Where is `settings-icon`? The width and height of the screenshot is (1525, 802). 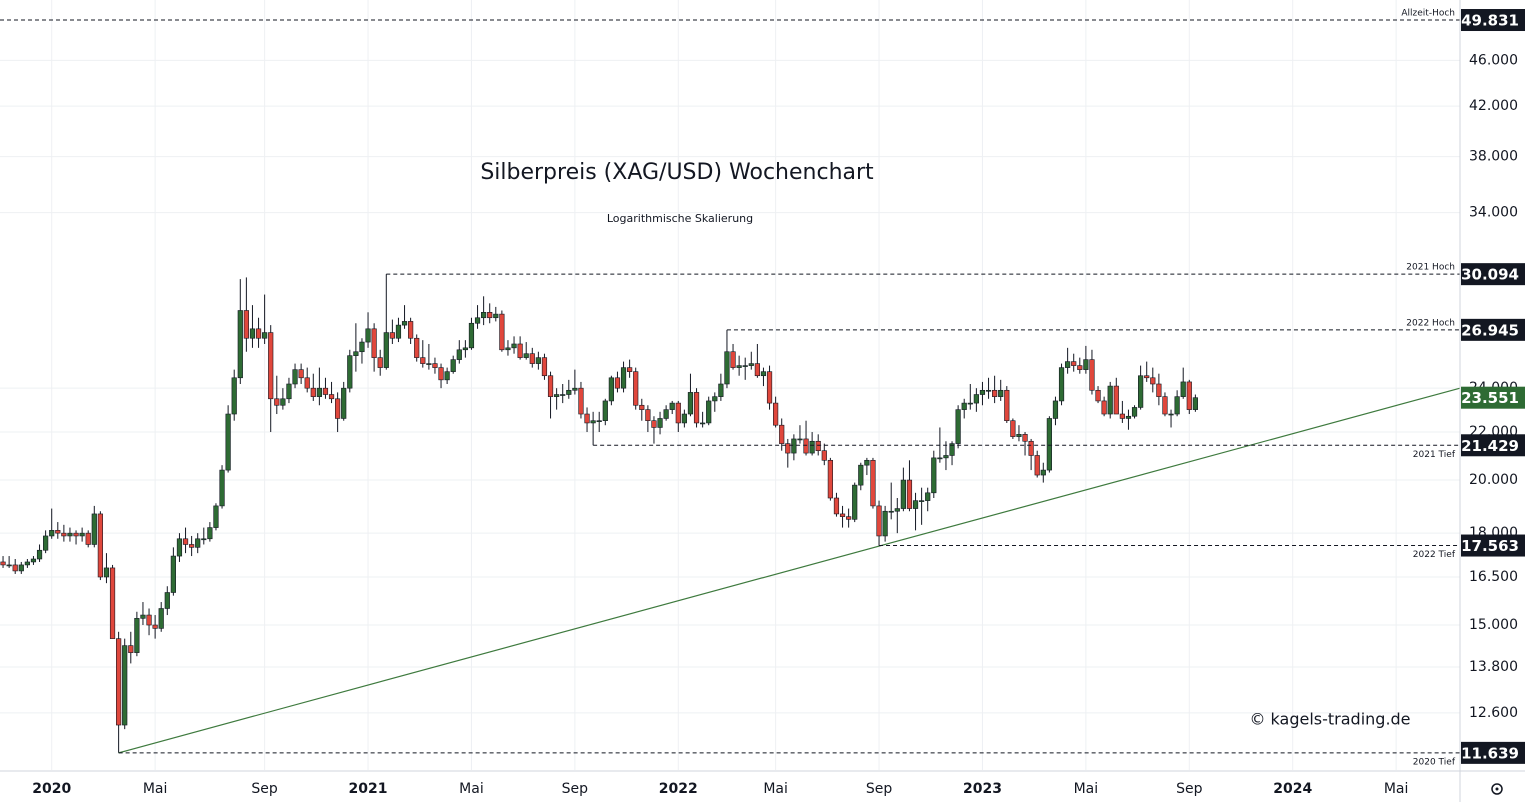
settings-icon is located at coordinates (1497, 789).